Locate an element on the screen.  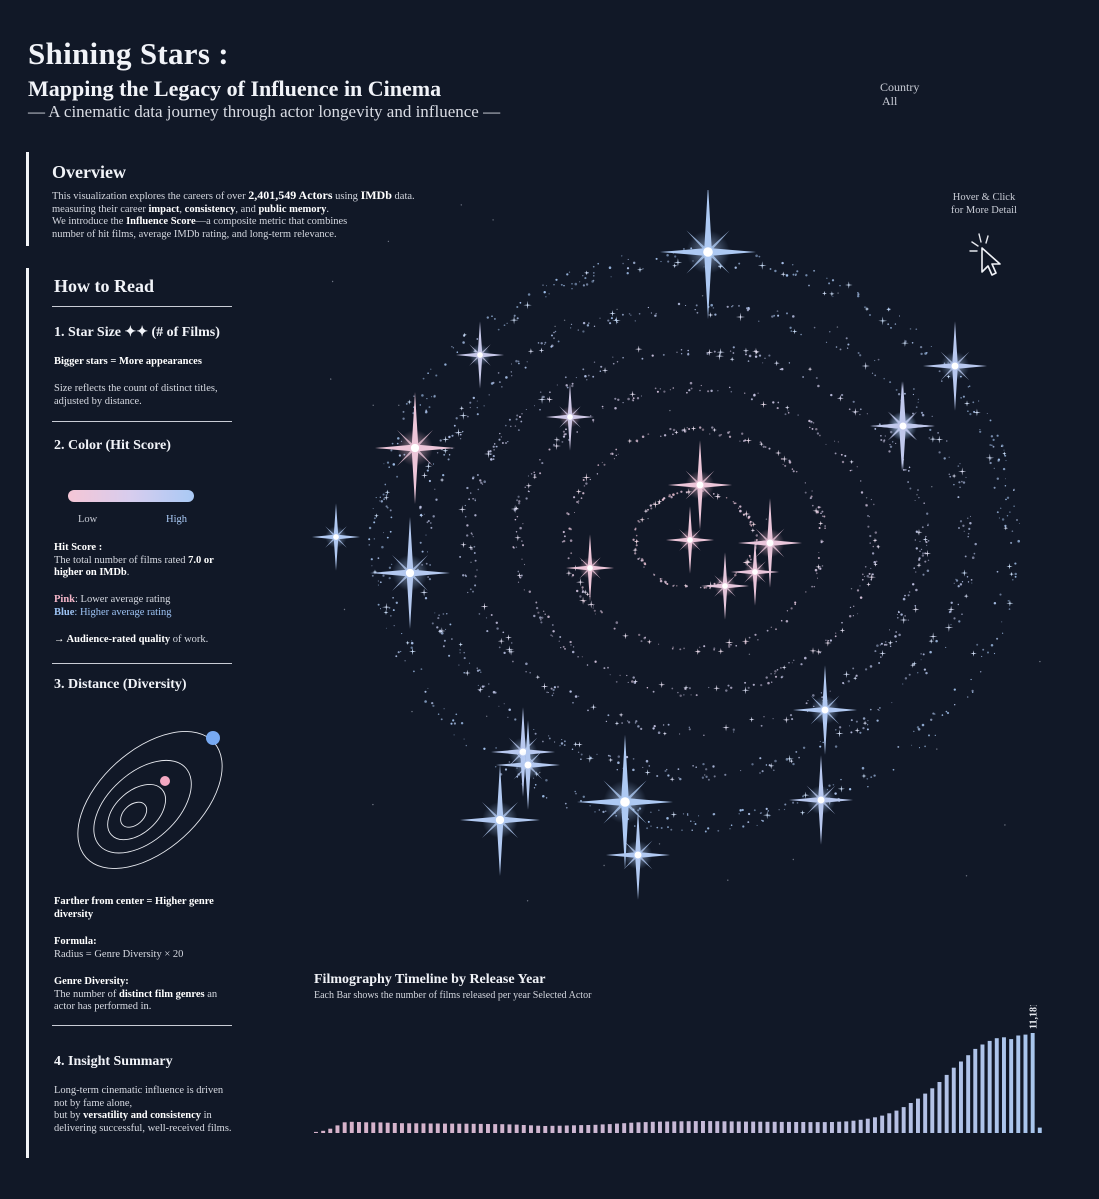
timeline-bars is located at coordinates (678, 1083).